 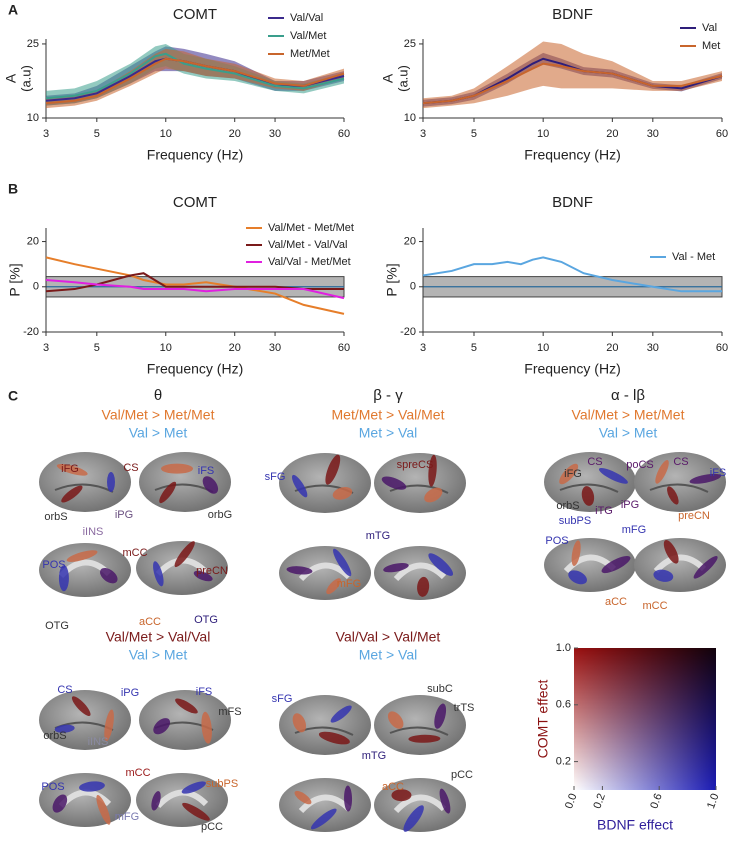 What do you see at coordinates (130, 468) in the screenshot?
I see `region-label: CS` at bounding box center [130, 468].